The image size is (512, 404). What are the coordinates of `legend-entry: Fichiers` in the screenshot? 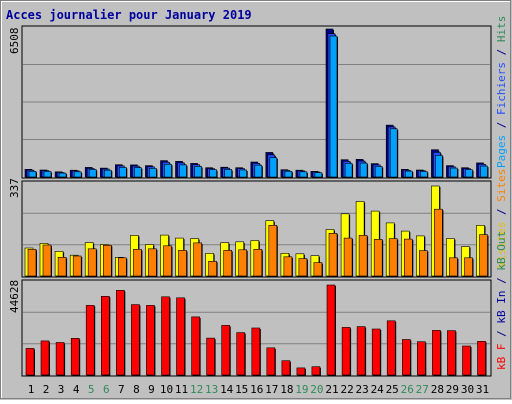 It's located at (501, 88).